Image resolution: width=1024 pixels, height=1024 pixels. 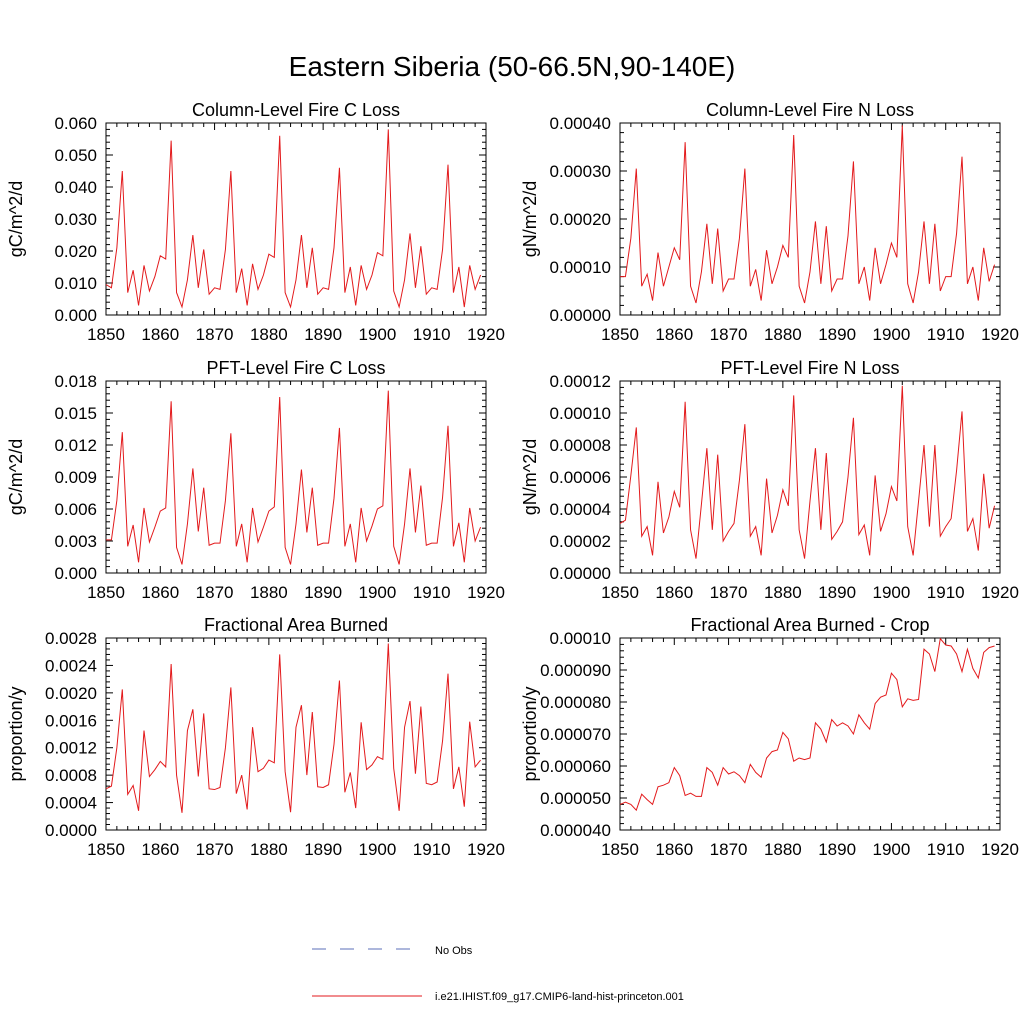 What do you see at coordinates (75, 541) in the screenshot?
I see `y-tick-label: 0.003` at bounding box center [75, 541].